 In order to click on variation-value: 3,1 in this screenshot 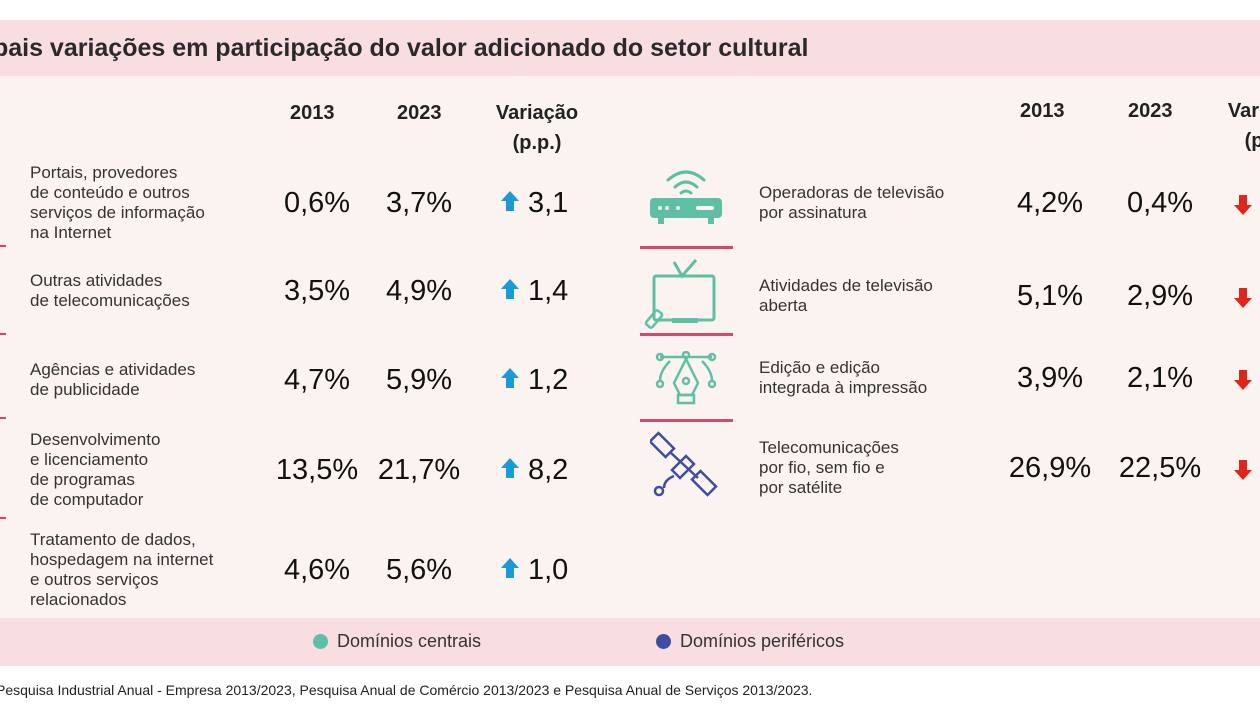, I will do `click(548, 203)`.